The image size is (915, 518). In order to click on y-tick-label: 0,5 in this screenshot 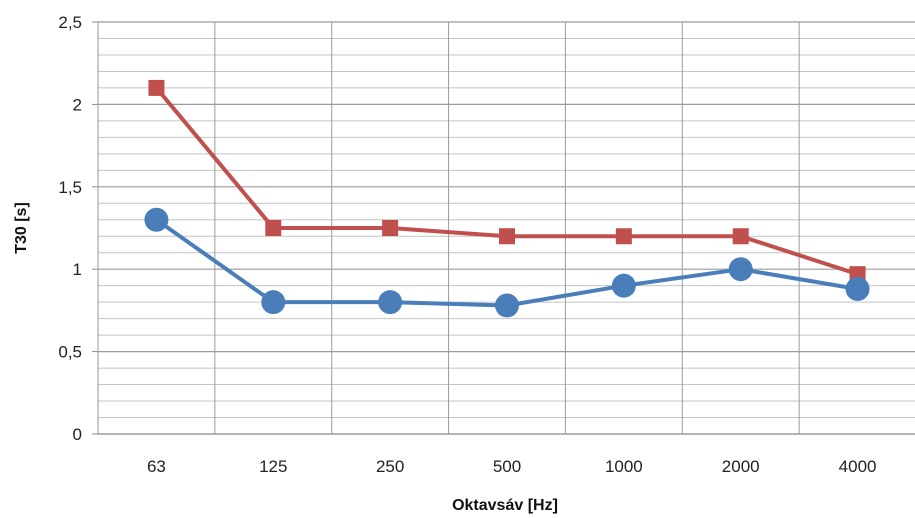, I will do `click(70, 352)`.